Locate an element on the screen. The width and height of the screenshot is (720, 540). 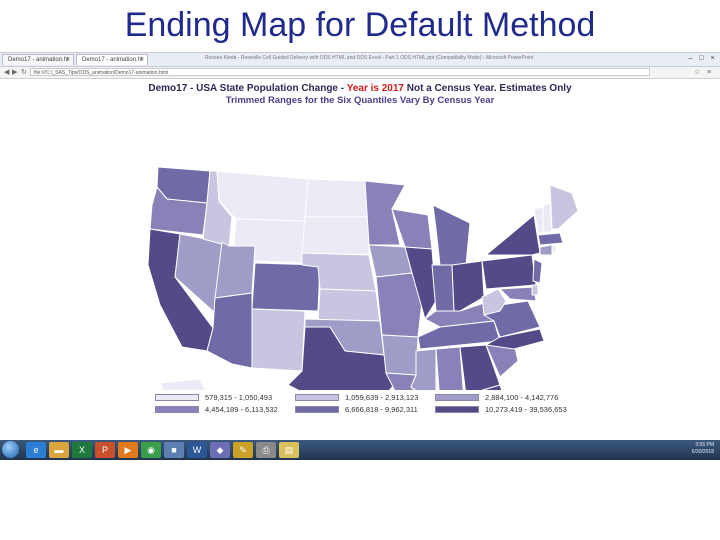
state-utah is located at coordinates (235, 270).